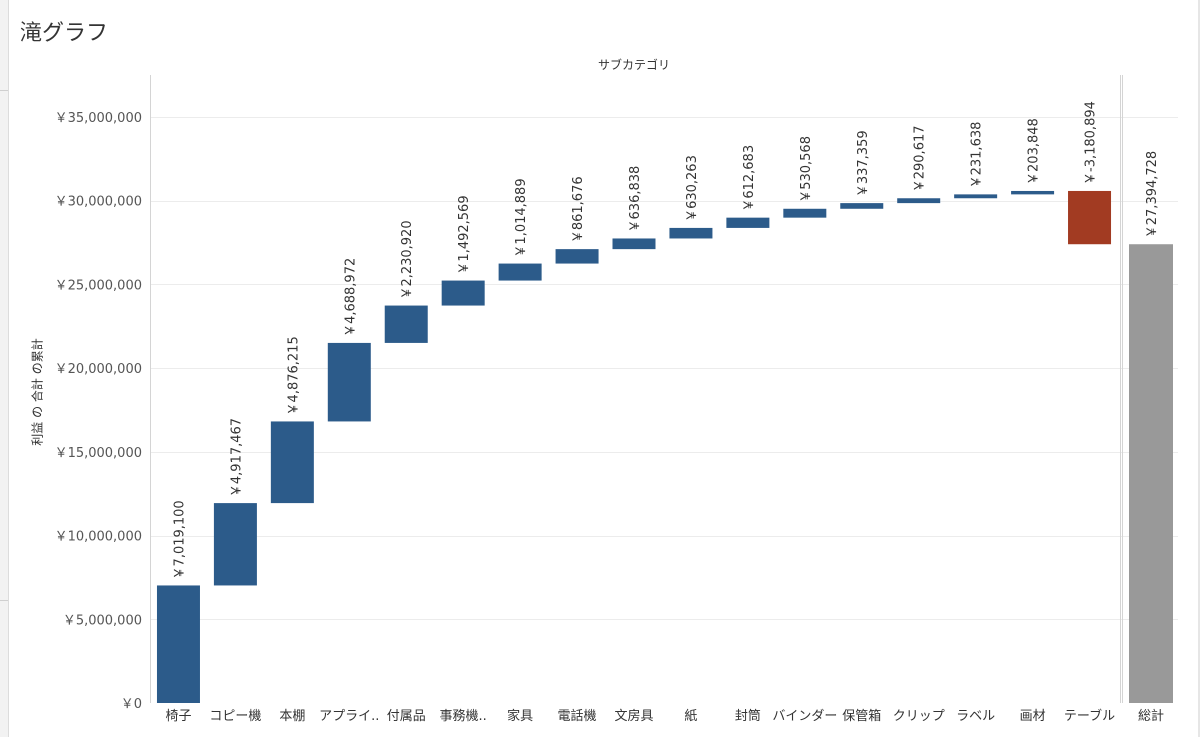 This screenshot has height=737, width=1200. Describe the element at coordinates (131, 704) in the screenshot. I see `y-tick-label: ￥0` at that location.